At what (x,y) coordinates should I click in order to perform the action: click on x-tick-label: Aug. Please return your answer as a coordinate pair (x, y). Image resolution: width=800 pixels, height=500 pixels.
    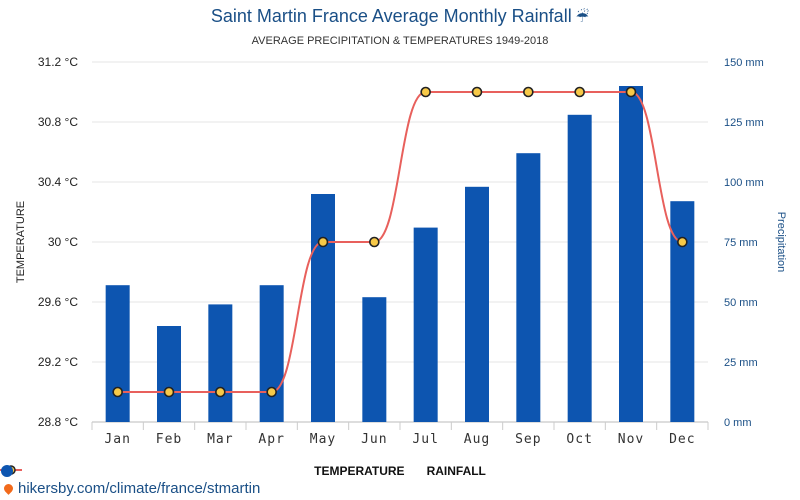
    Looking at the image, I should click on (477, 439).